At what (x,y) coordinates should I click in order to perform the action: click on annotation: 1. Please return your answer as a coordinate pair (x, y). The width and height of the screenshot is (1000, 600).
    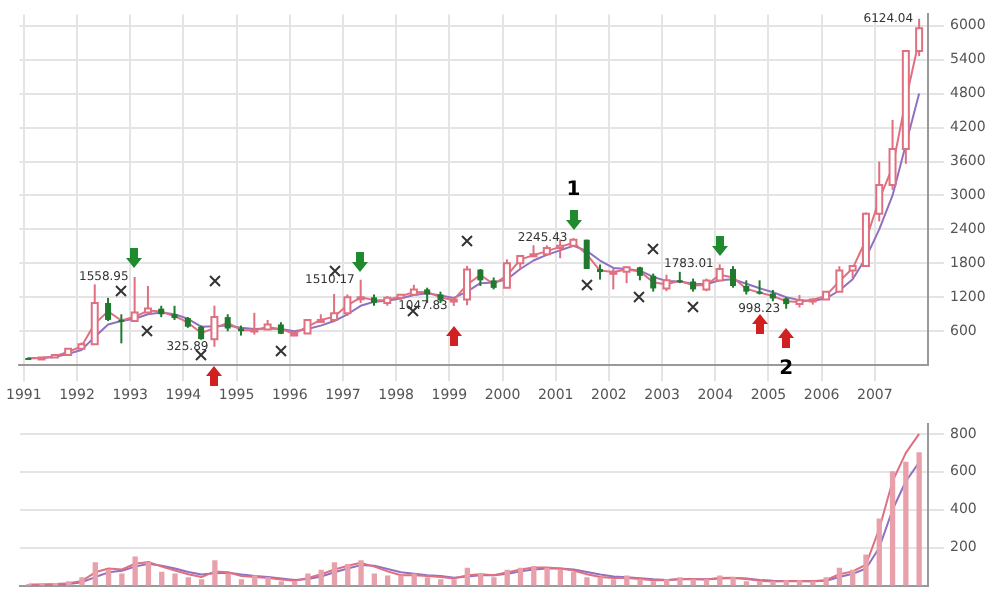
    Looking at the image, I should click on (573, 190).